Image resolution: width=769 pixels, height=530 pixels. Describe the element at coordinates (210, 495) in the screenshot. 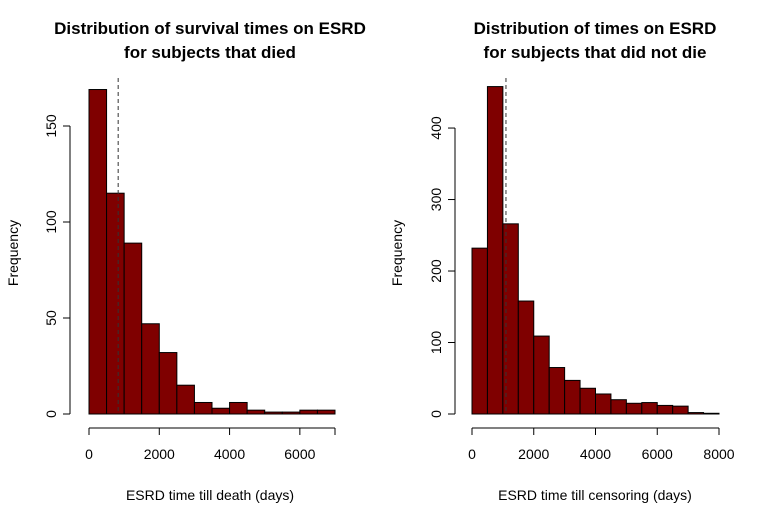

I see `x-axis-label: ESRD time till death (days)` at that location.